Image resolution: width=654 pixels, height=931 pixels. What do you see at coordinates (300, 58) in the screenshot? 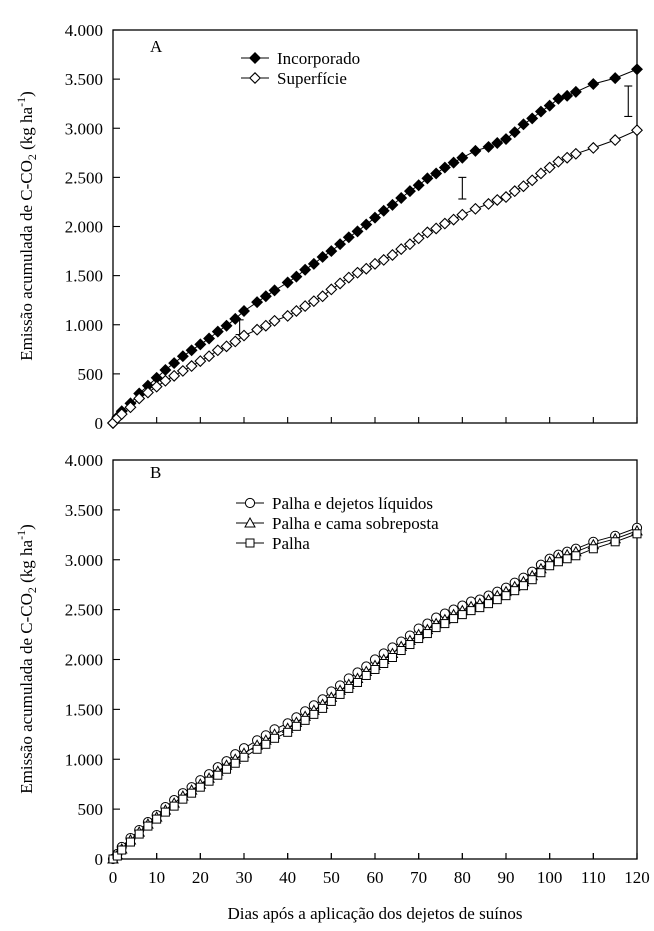
I see `legend-item: Incorporado` at bounding box center [300, 58].